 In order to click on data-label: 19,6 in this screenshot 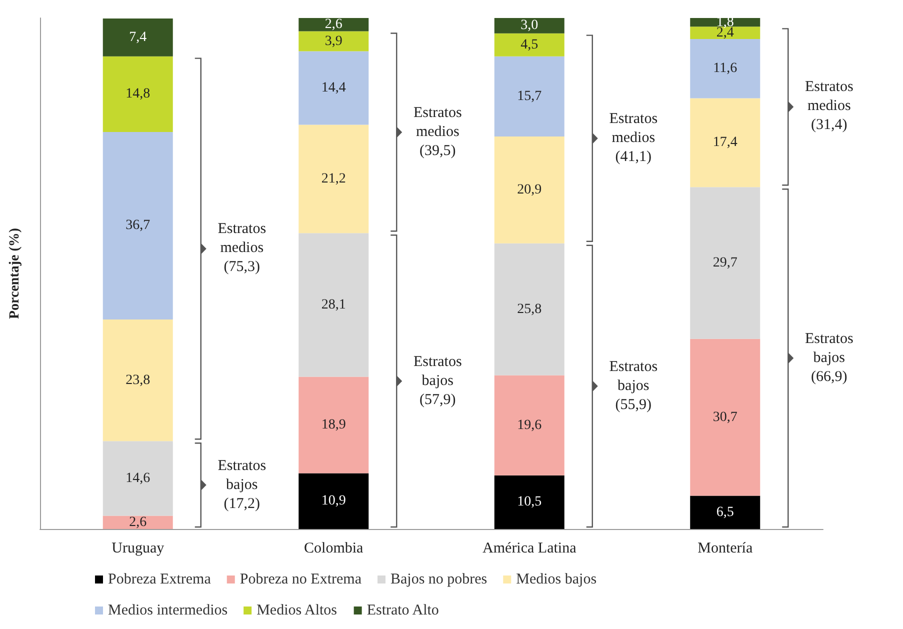, I will do `click(529, 425)`.